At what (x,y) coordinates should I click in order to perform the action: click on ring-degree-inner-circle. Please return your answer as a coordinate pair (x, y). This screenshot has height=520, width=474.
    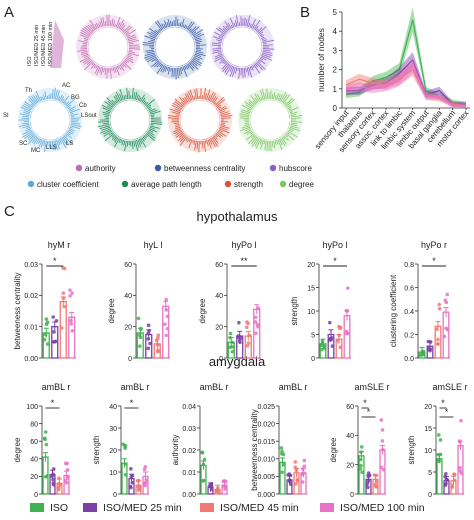
    Looking at the image, I should click on (270, 120).